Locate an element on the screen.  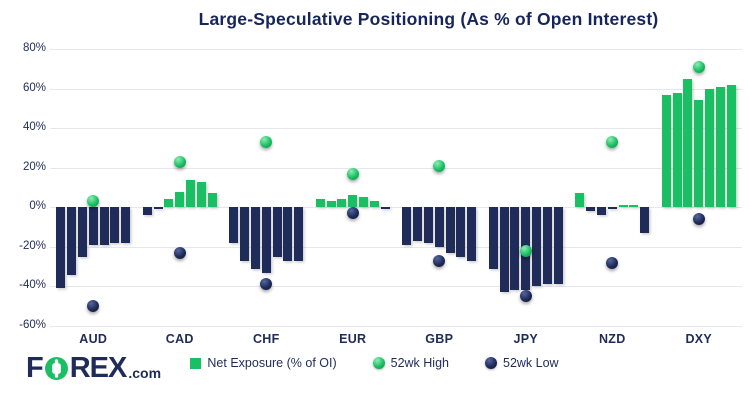
y-axis-tick: 80% is located at coordinates (34, 48).